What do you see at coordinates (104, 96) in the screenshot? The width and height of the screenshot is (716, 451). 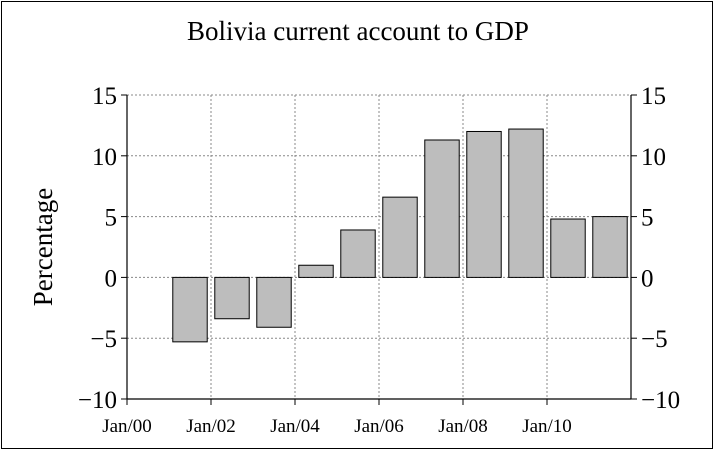 I see `y-tick-label-left: 15` at bounding box center [104, 96].